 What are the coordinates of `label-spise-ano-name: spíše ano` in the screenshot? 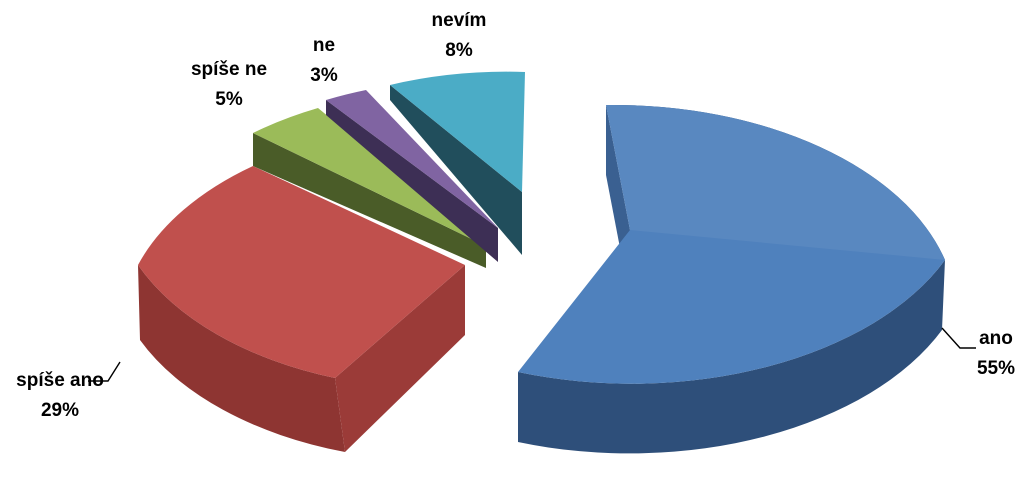 It's located at (60, 380).